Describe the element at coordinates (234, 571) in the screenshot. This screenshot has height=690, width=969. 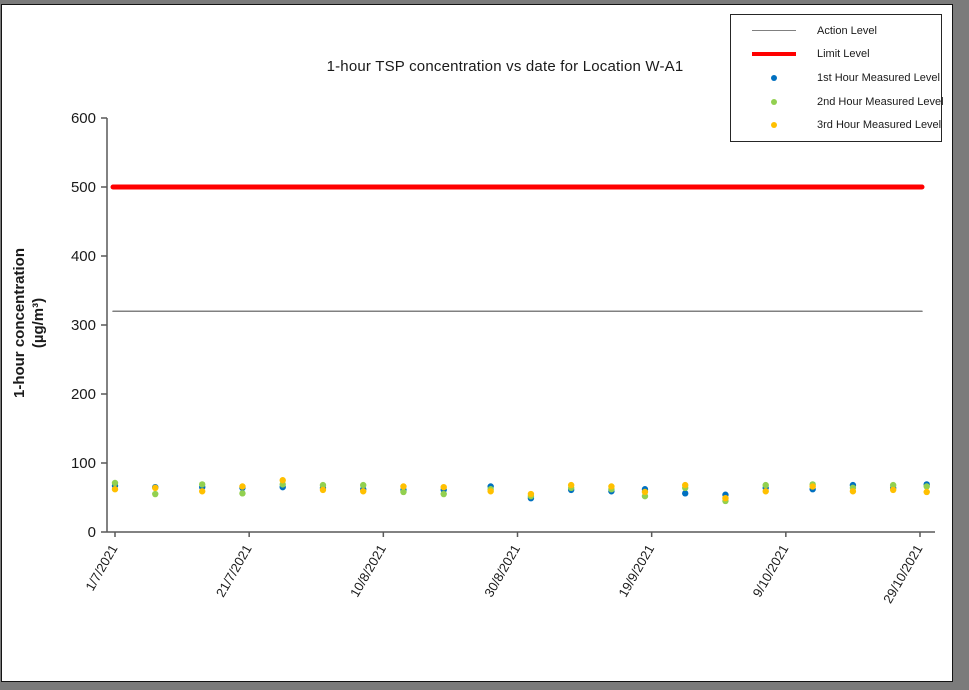
I see `x-tick-label: 21/7/2021` at that location.